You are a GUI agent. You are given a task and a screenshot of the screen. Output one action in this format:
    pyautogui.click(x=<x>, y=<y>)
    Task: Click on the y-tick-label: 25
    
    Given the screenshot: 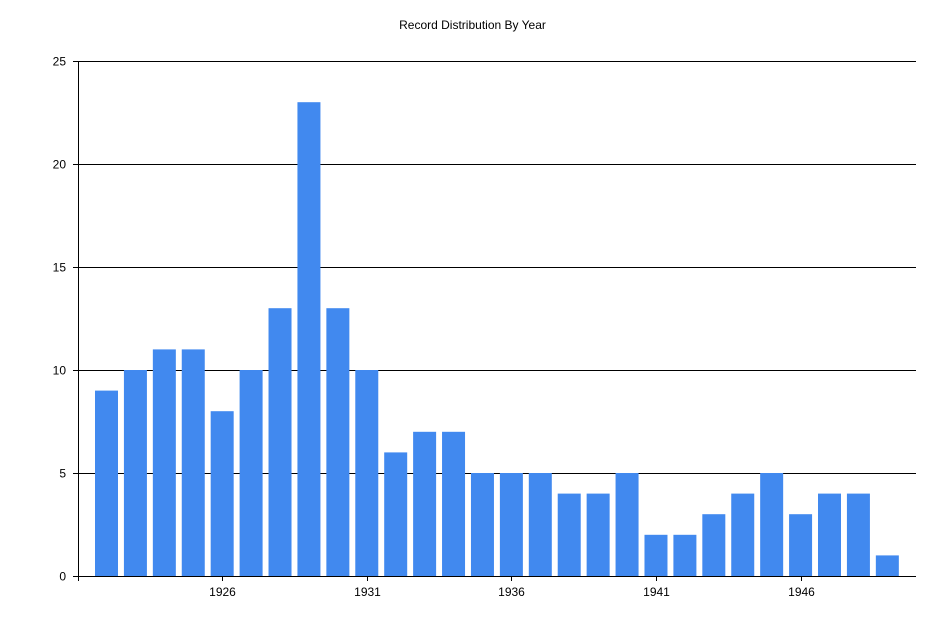 What is the action you would take?
    pyautogui.click(x=60, y=62)
    